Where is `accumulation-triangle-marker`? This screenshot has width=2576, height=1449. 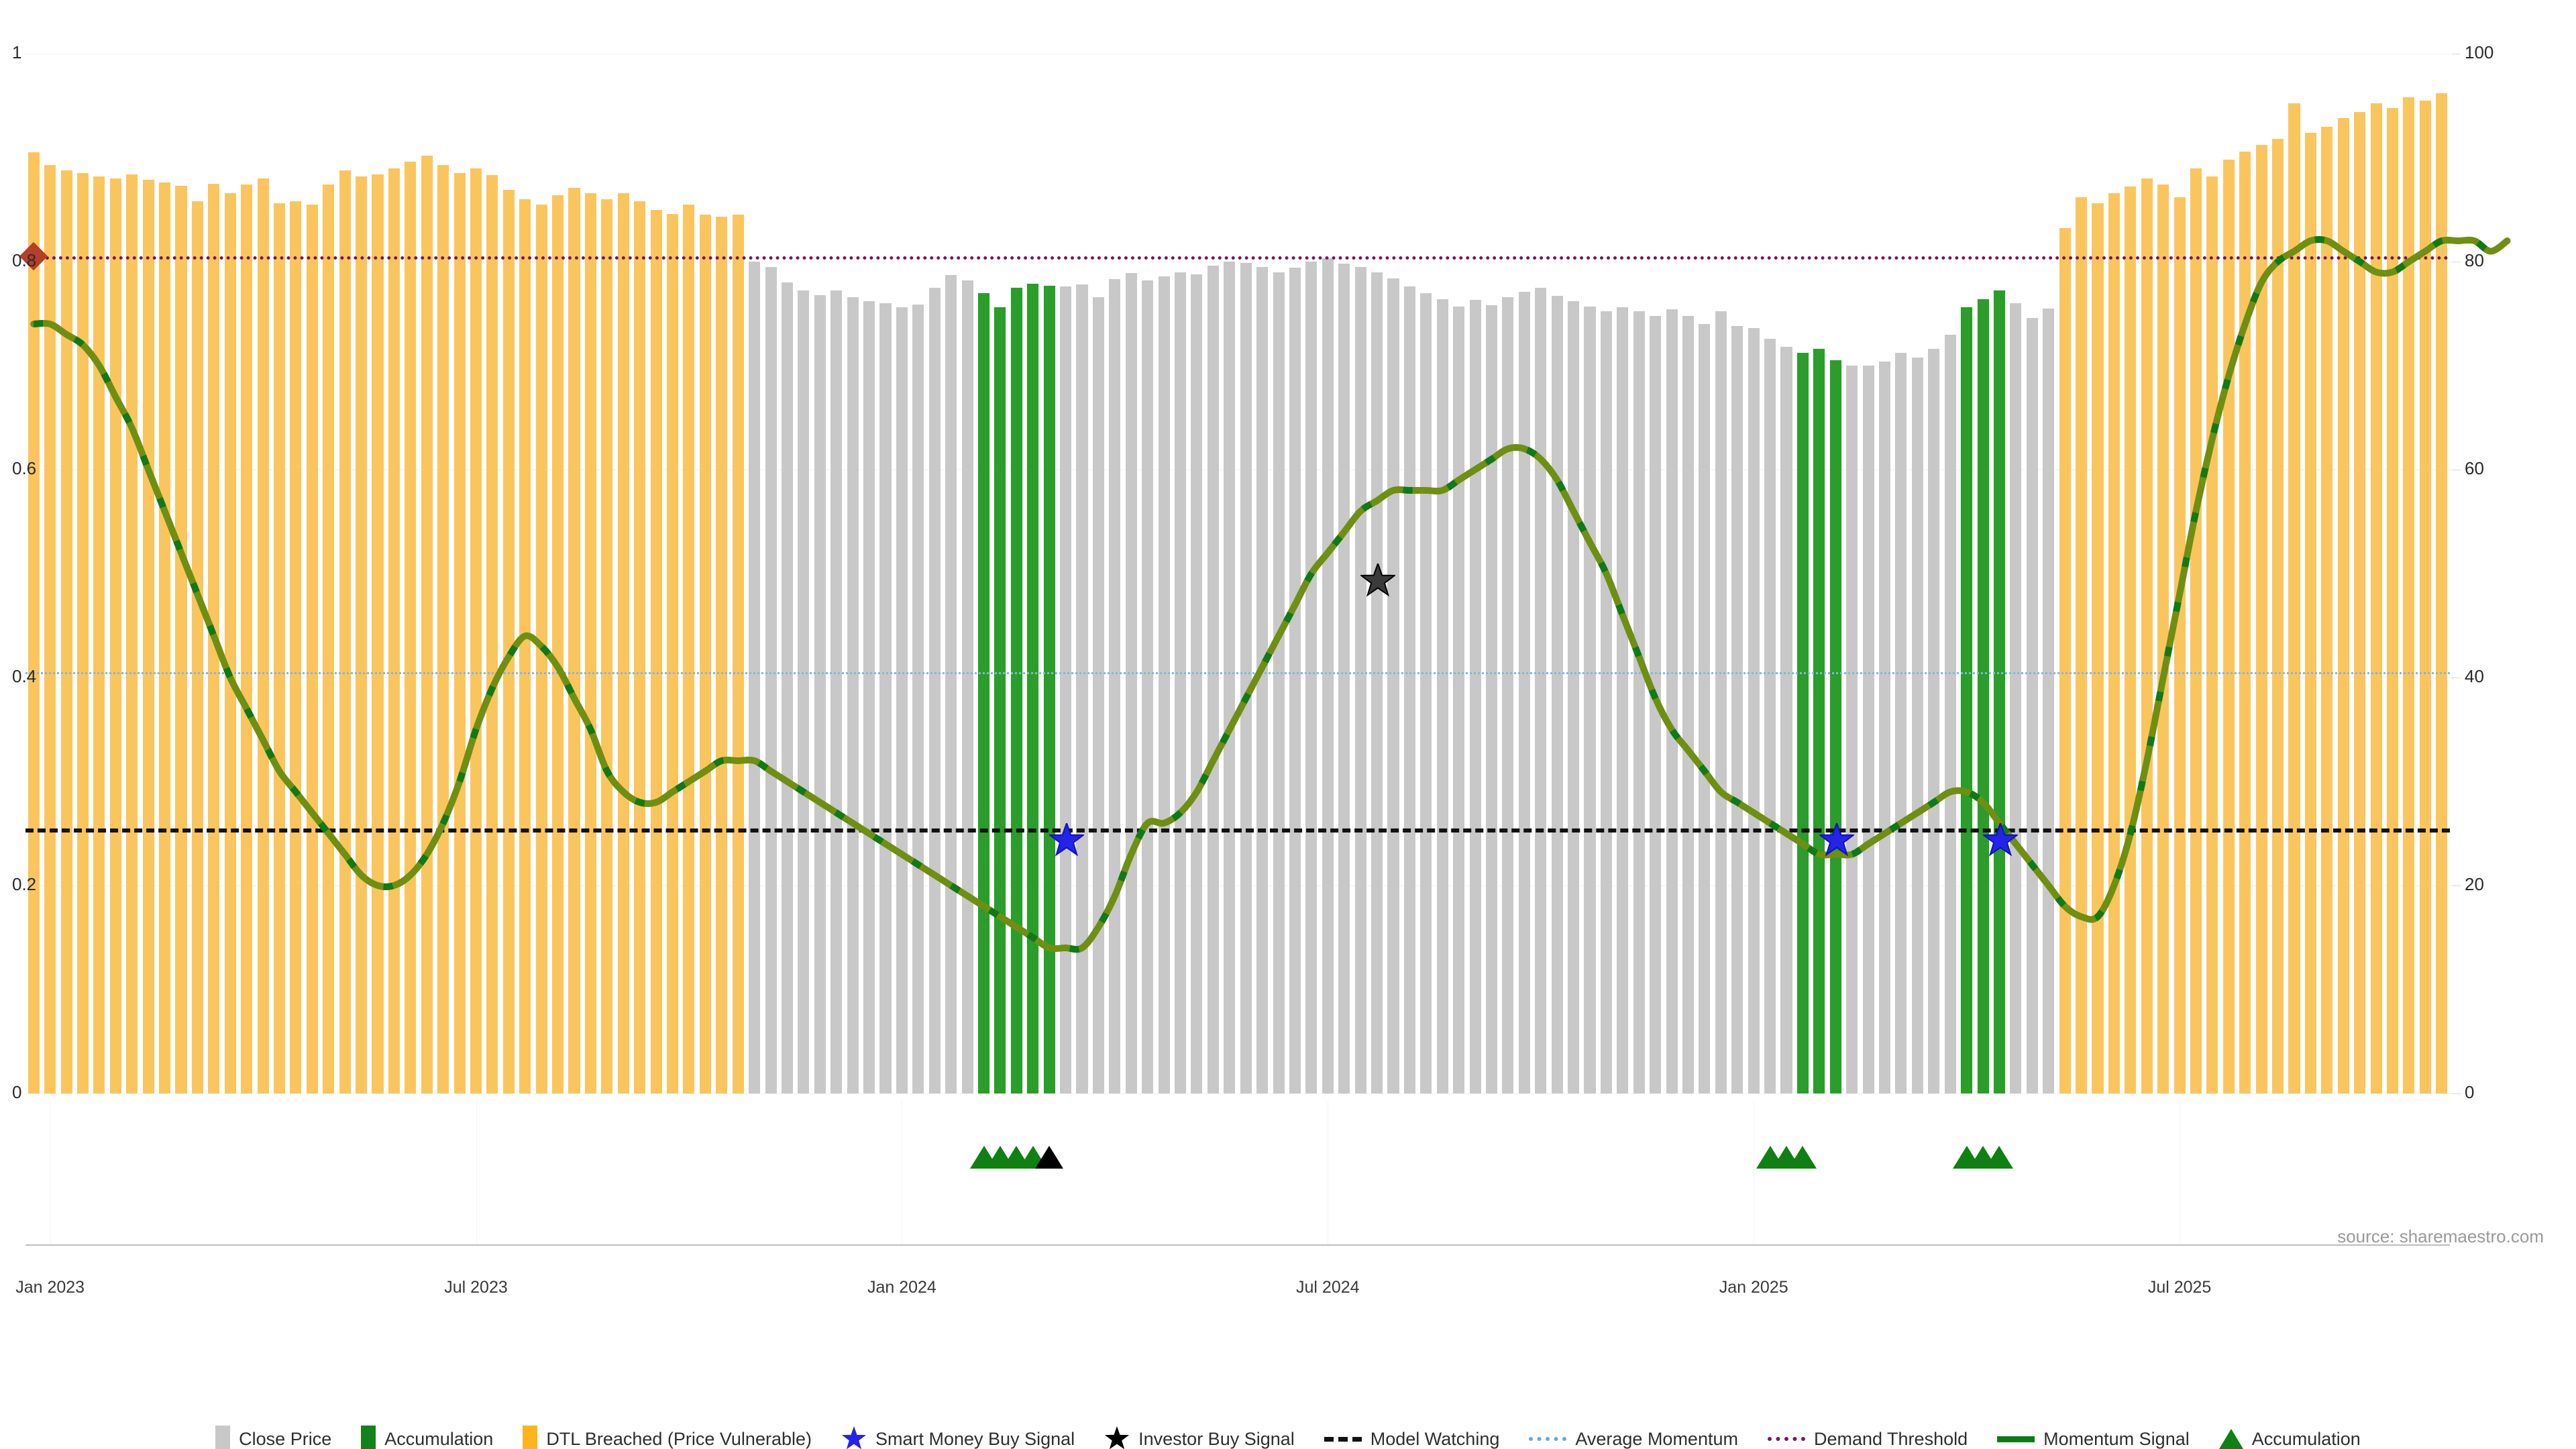
accumulation-triangle-marker is located at coordinates (1802, 1157).